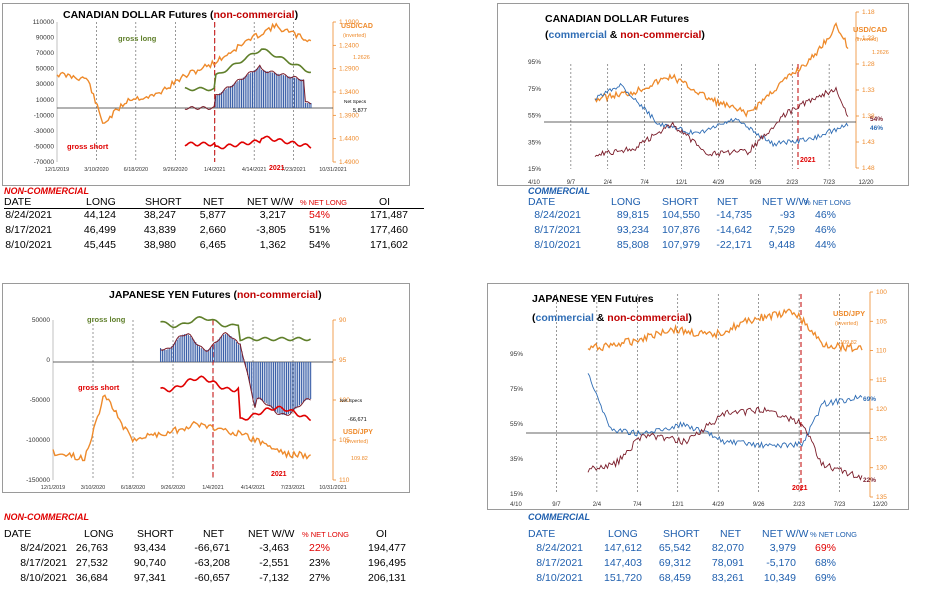  What do you see at coordinates (212, 548) in the screenshot?
I see `table-cell: -66,671` at bounding box center [212, 548].